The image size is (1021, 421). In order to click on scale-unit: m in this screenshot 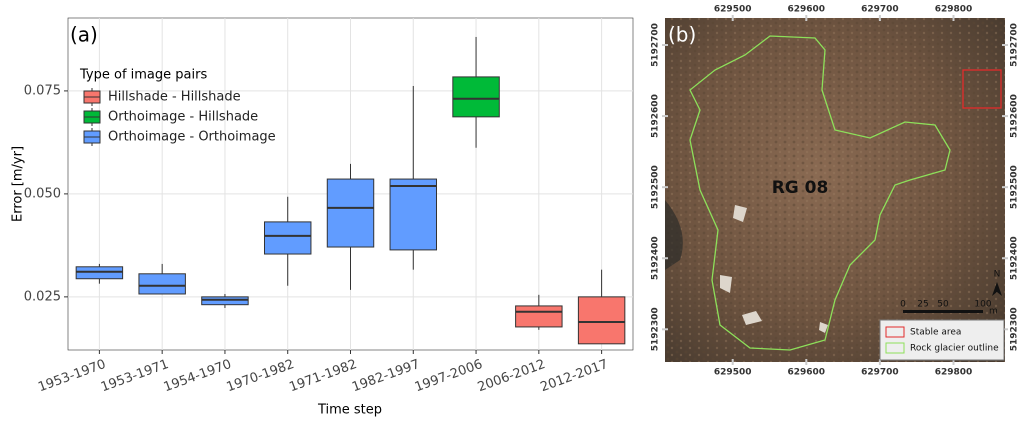, I will do `click(993, 312)`.